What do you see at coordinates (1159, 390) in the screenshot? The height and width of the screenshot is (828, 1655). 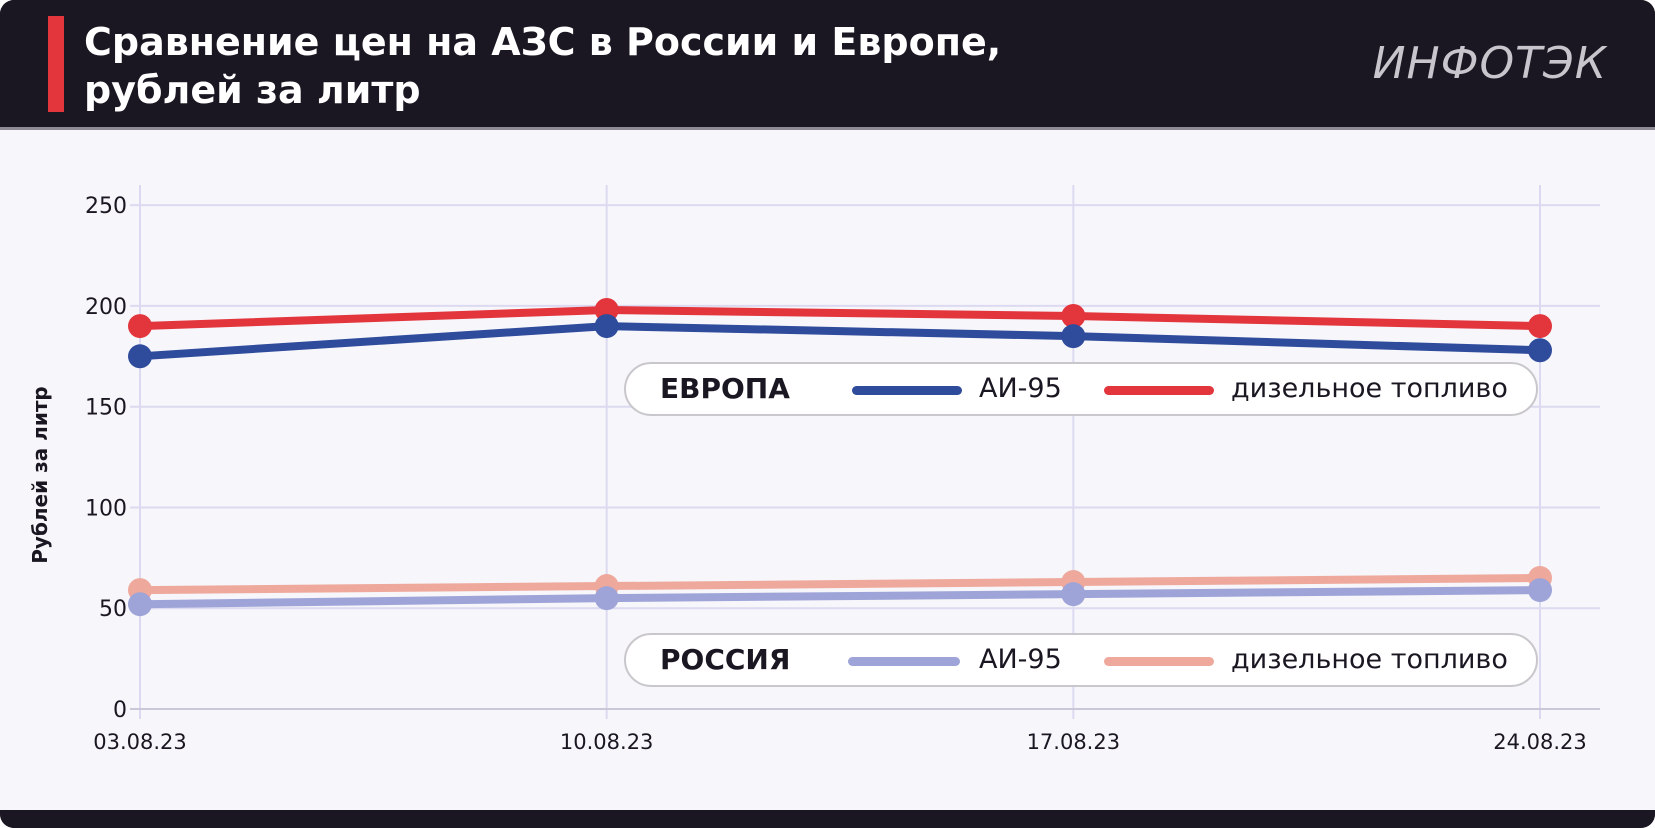 I see `legend-europe-diesel-swatch` at bounding box center [1159, 390].